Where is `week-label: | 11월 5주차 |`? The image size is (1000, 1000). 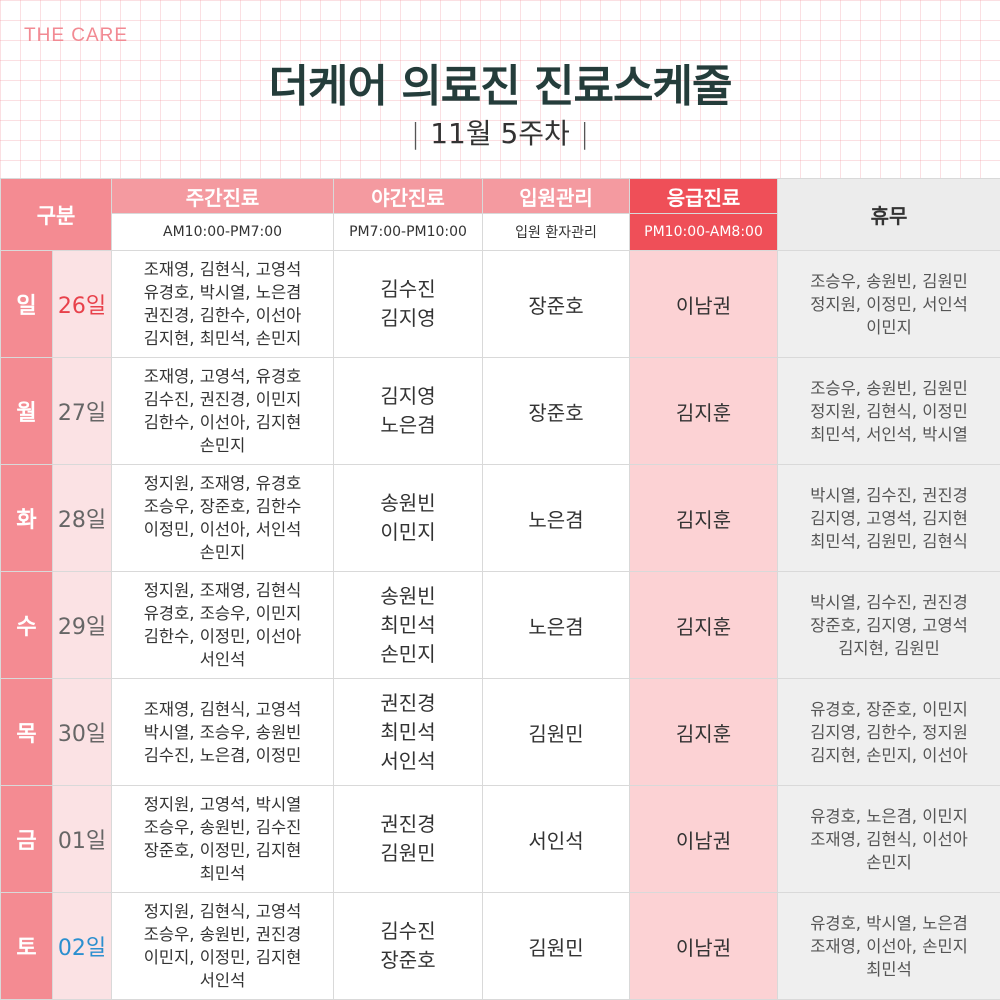 week-label: | 11월 5주차 | is located at coordinates (500, 132).